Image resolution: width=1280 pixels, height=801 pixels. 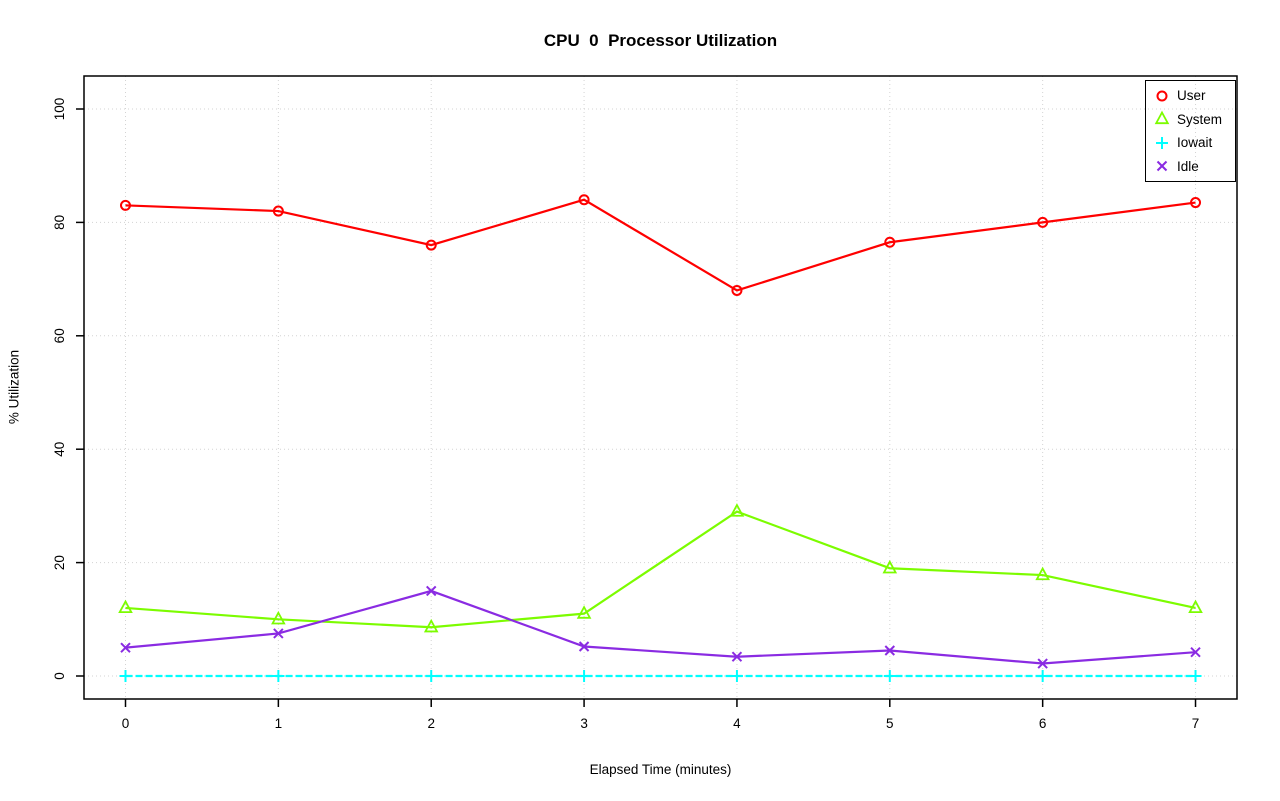 I want to click on series-iowait, so click(x=660, y=676).